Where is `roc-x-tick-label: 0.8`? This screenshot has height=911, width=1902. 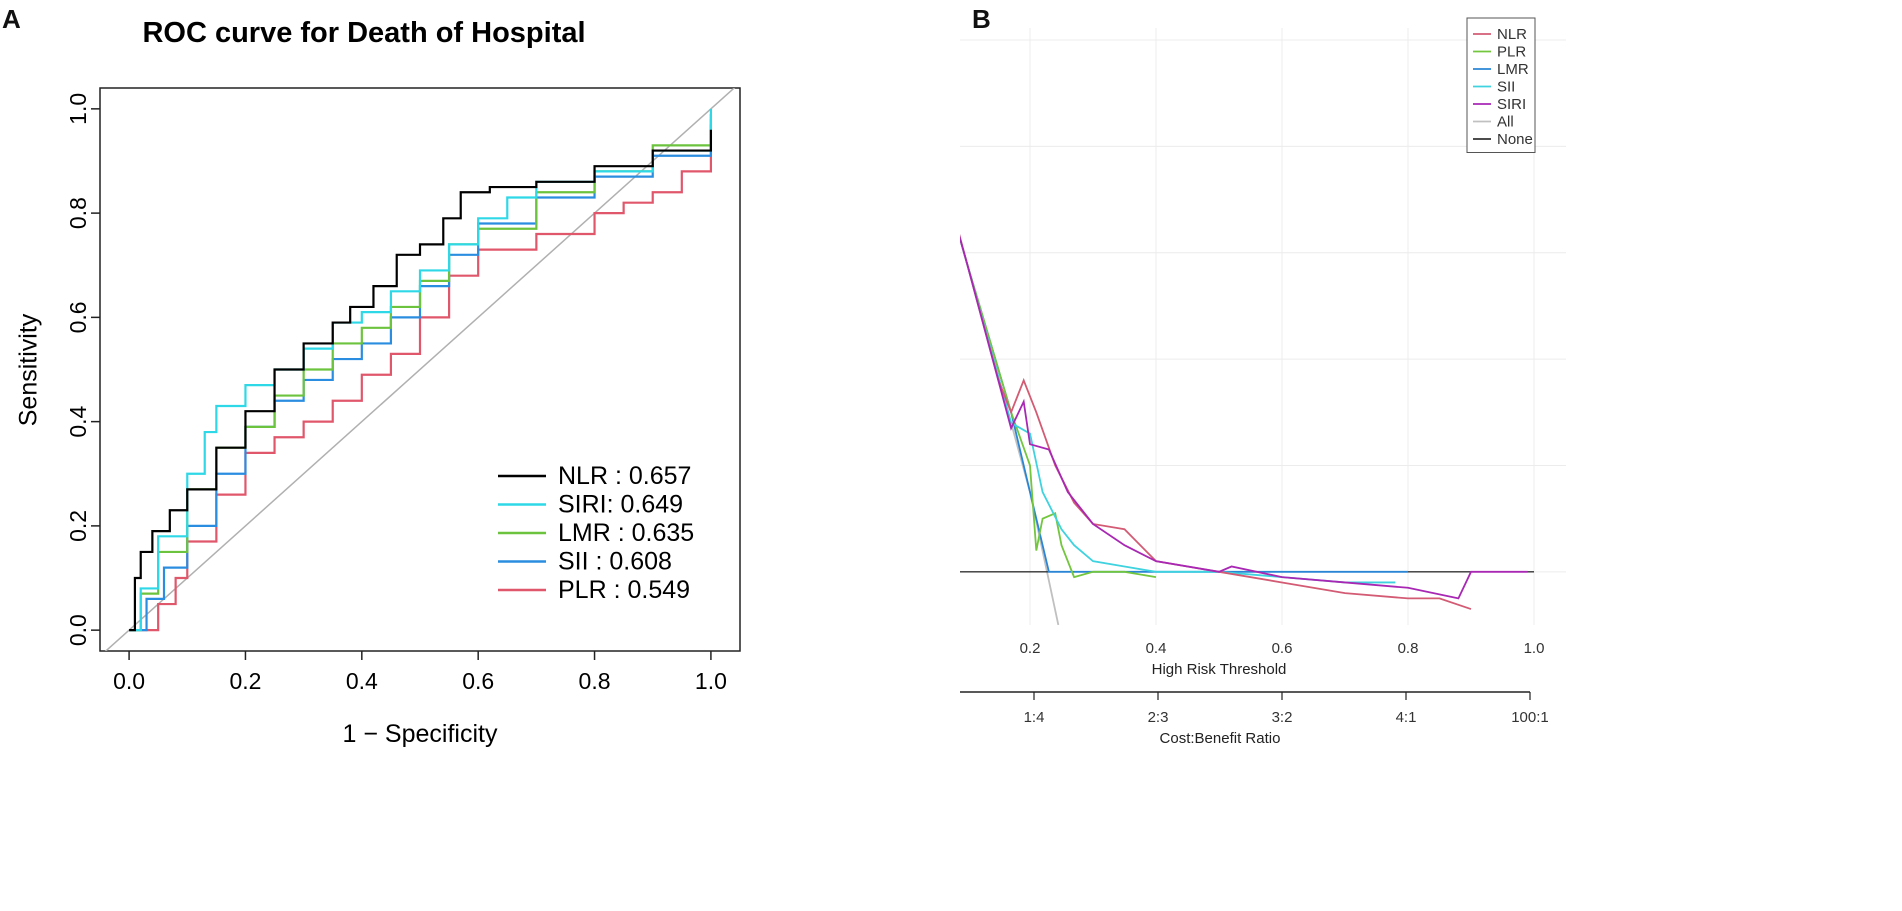 roc-x-tick-label: 0.8 is located at coordinates (595, 681).